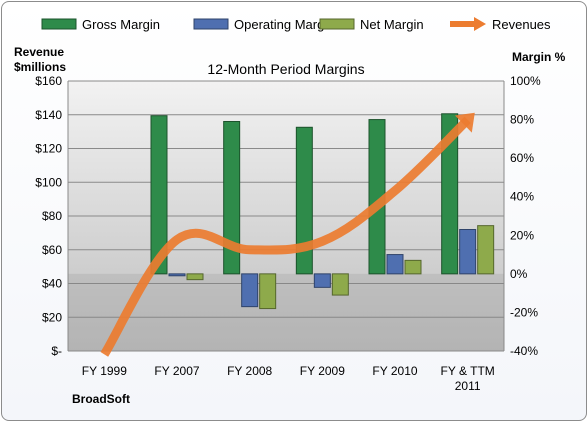  I want to click on legend-label: Gross Margin, so click(121, 24).